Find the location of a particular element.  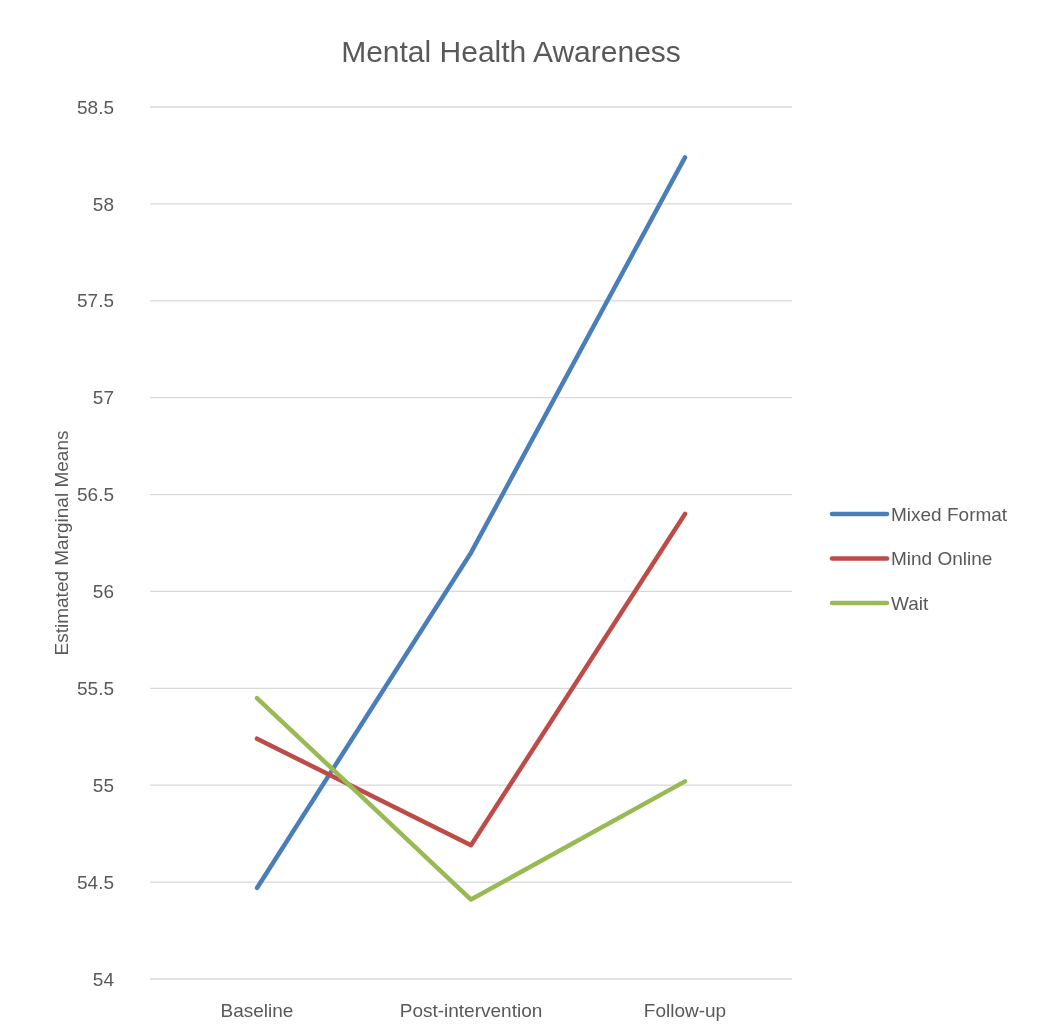

y-tick-label: 56.5 is located at coordinates (95, 495).